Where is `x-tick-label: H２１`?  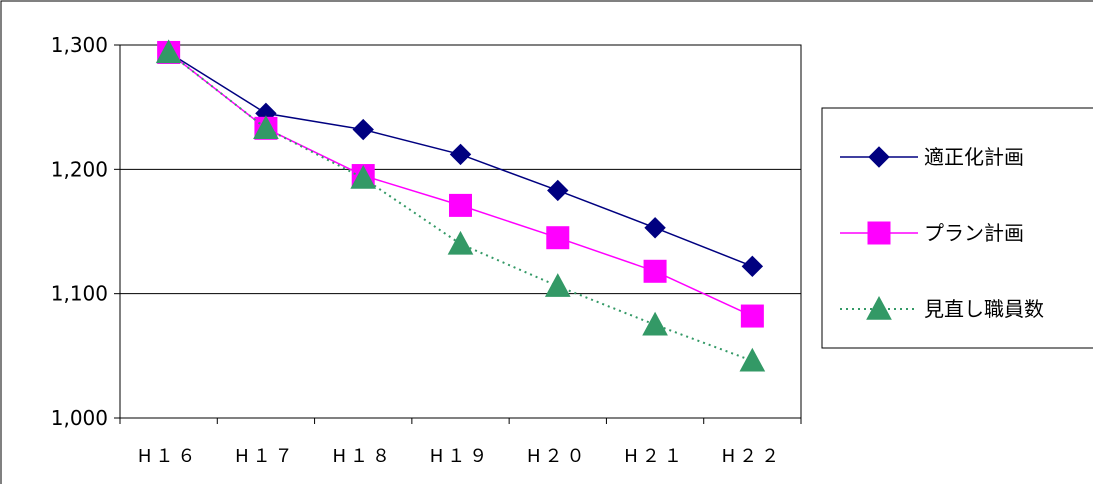
x-tick-label: H２１ is located at coordinates (655, 456).